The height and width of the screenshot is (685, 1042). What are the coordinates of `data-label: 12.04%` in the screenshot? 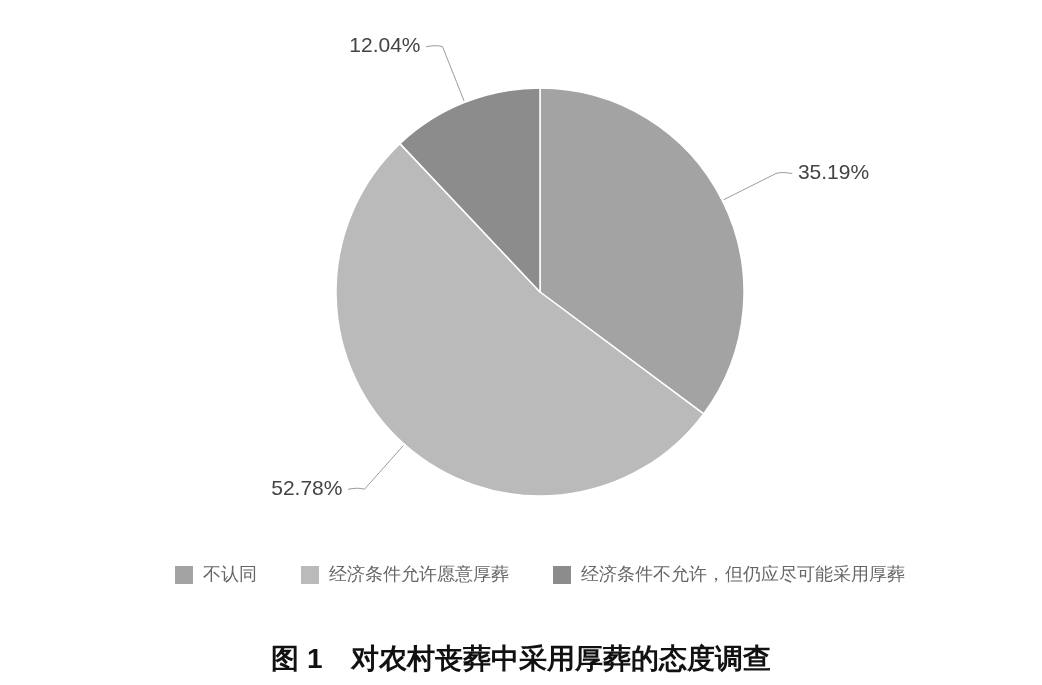 It's located at (385, 45).